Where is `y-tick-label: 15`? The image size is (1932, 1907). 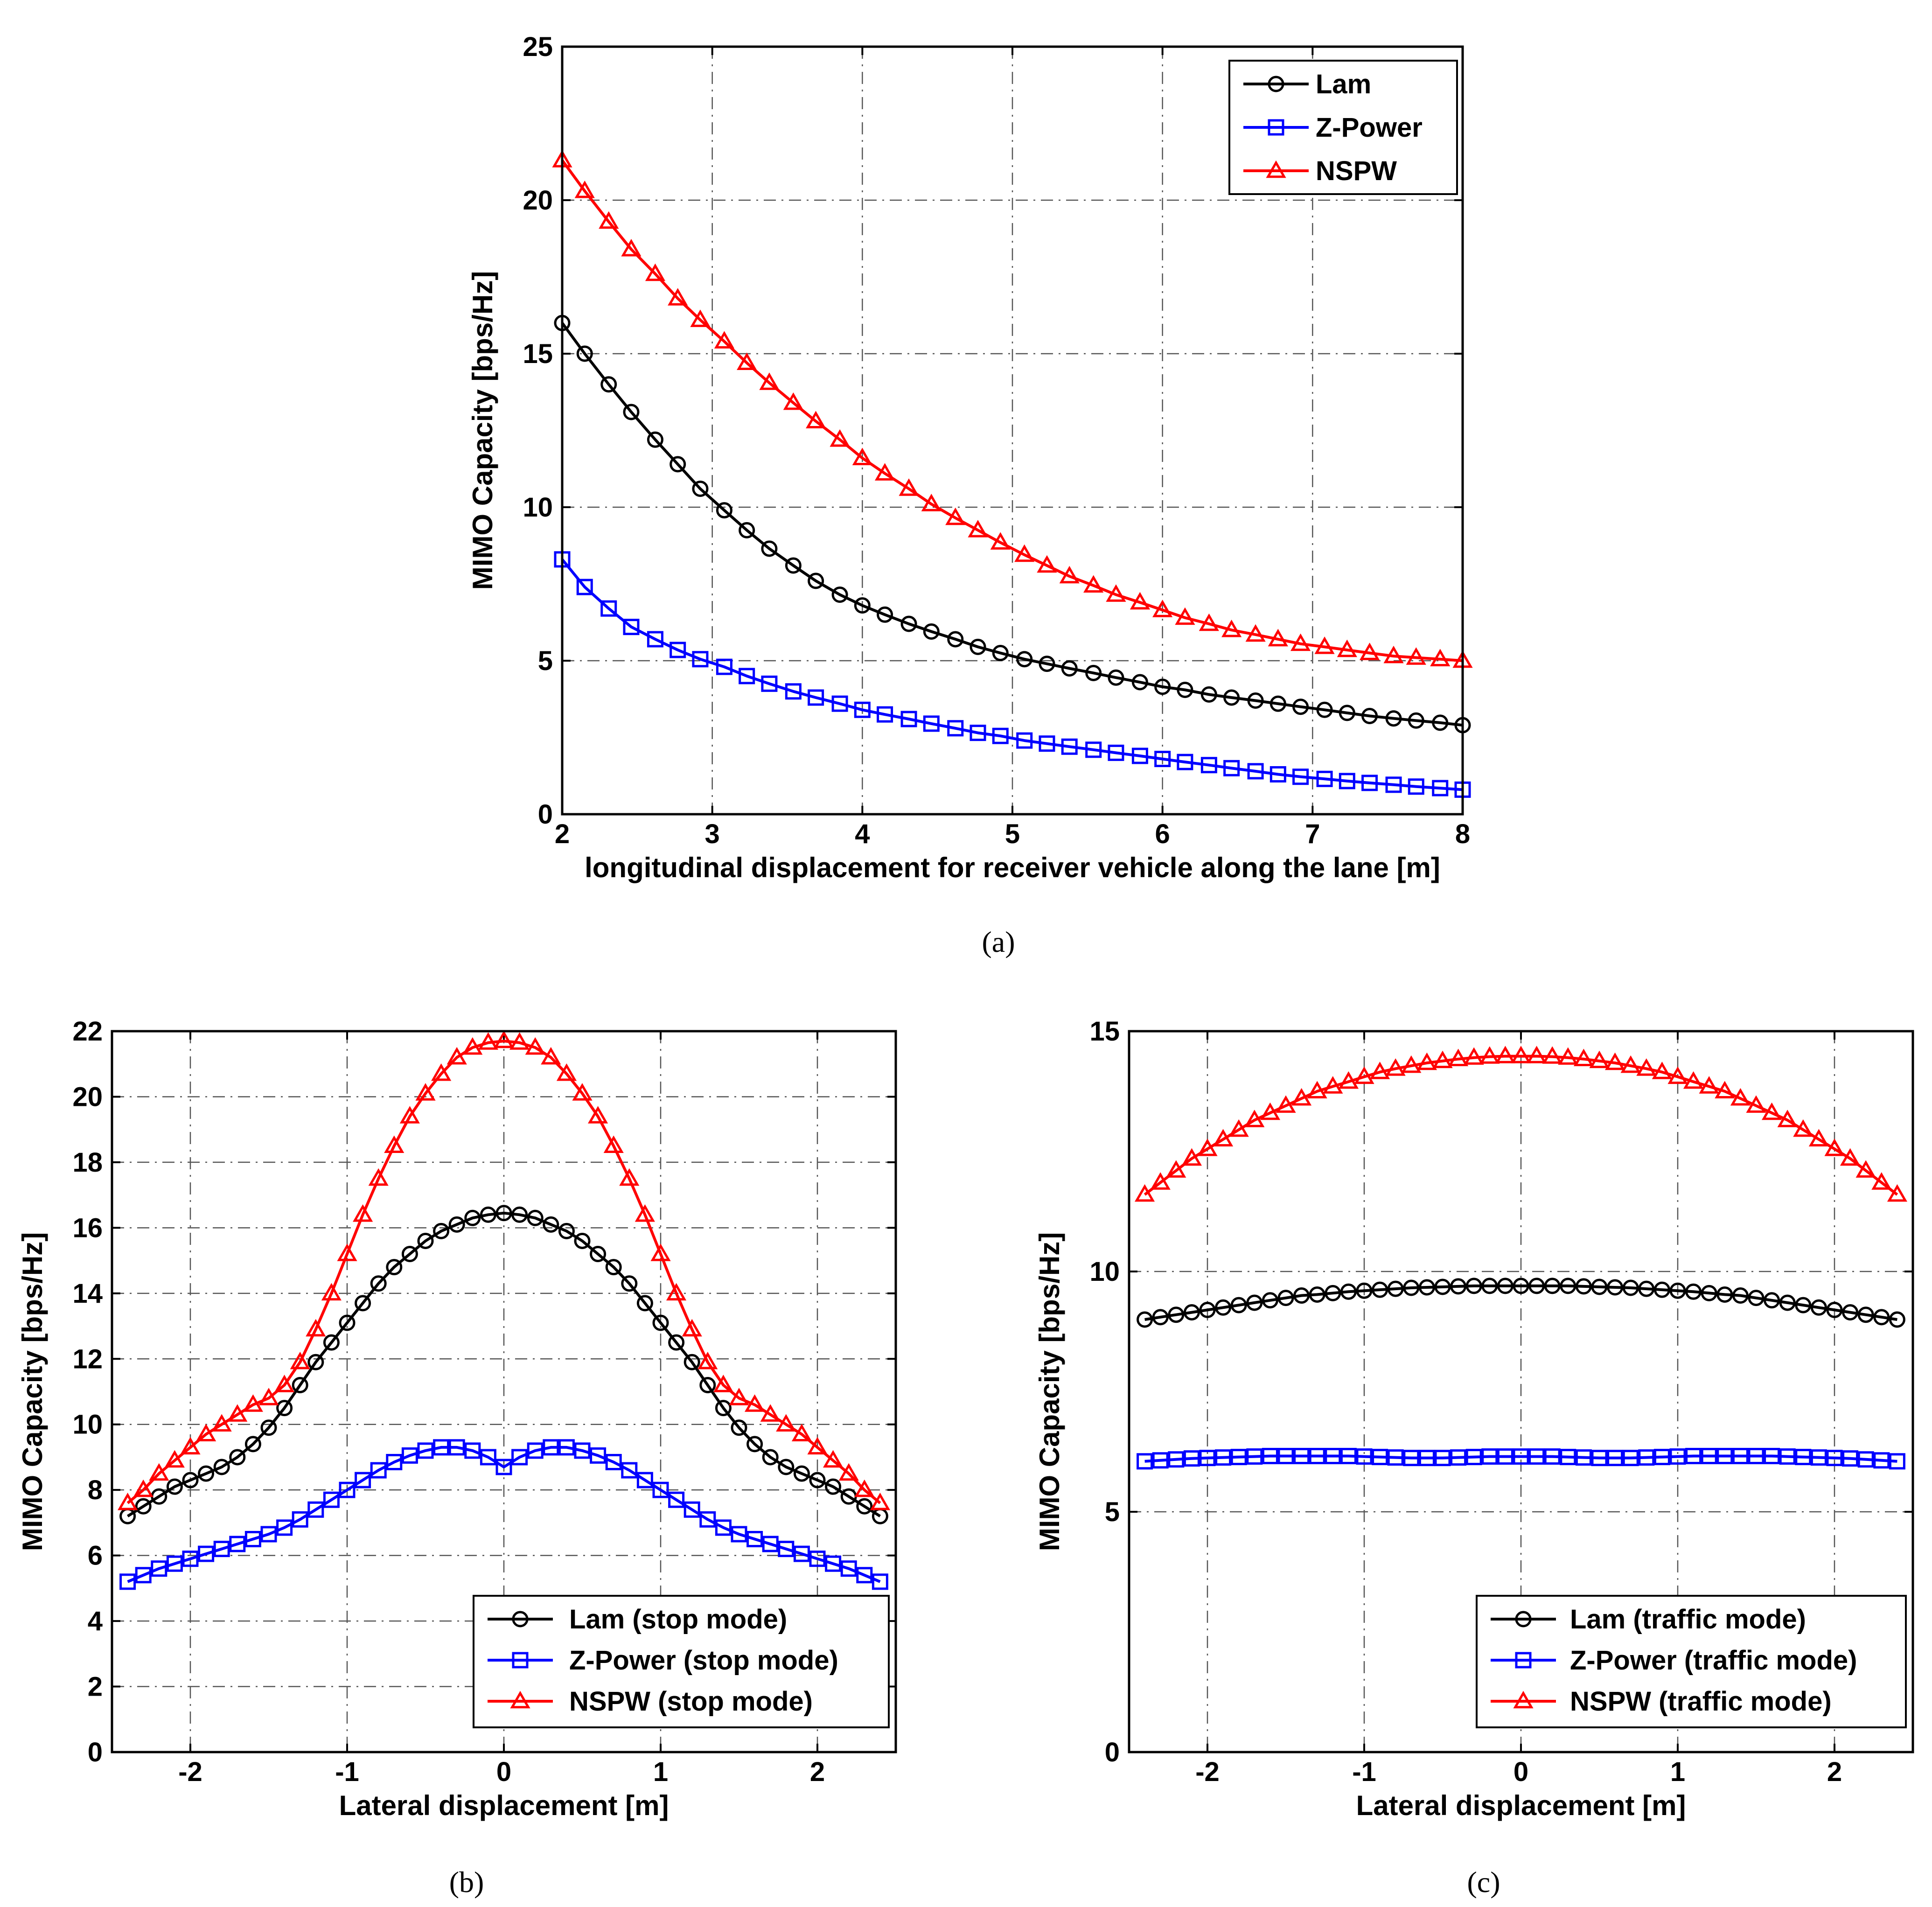 y-tick-label: 15 is located at coordinates (538, 354).